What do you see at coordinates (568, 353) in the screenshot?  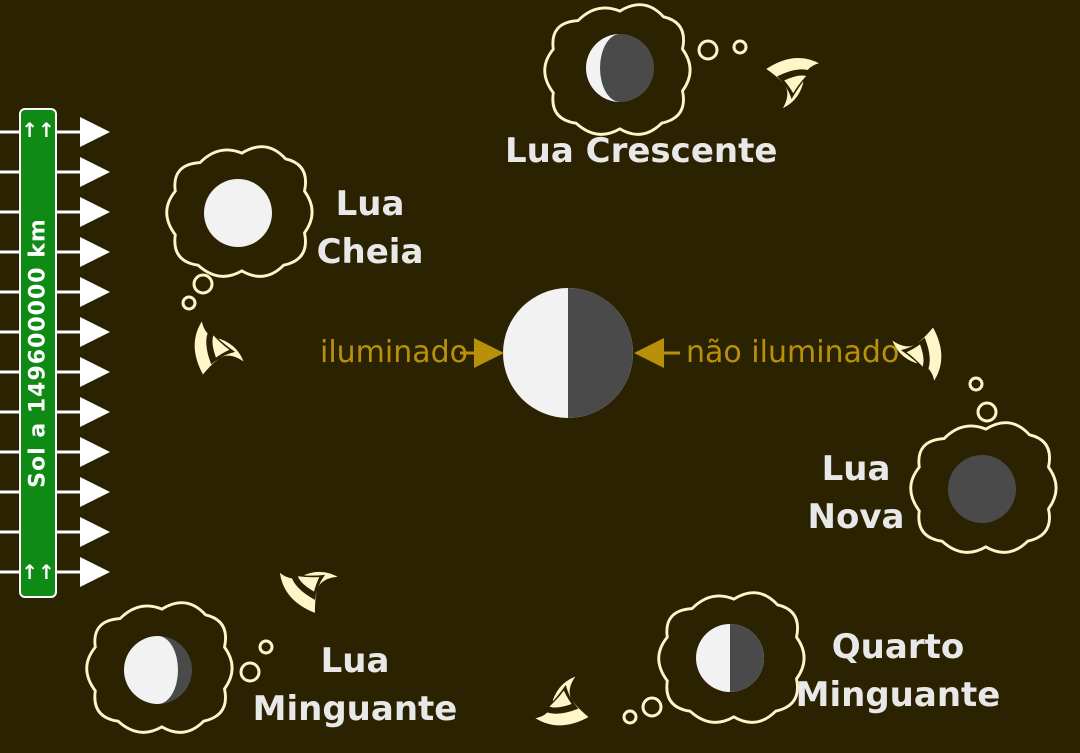 I see `center-moon` at bounding box center [568, 353].